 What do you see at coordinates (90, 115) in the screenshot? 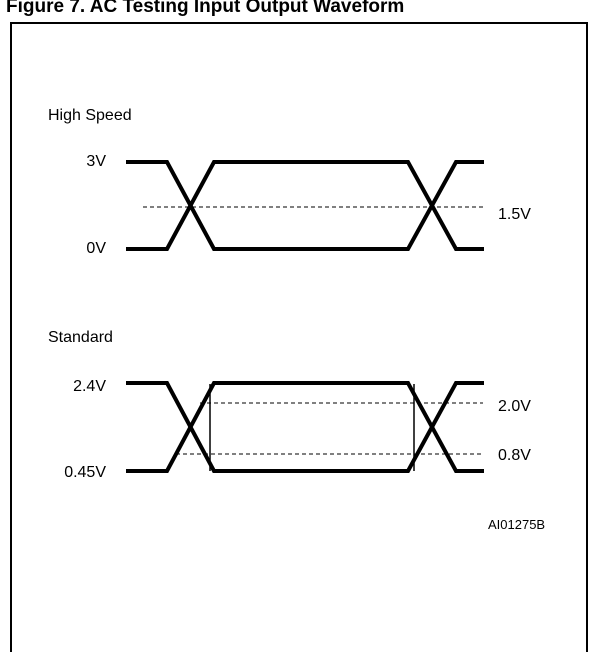
I see `high-speed-heading: High Speed` at bounding box center [90, 115].